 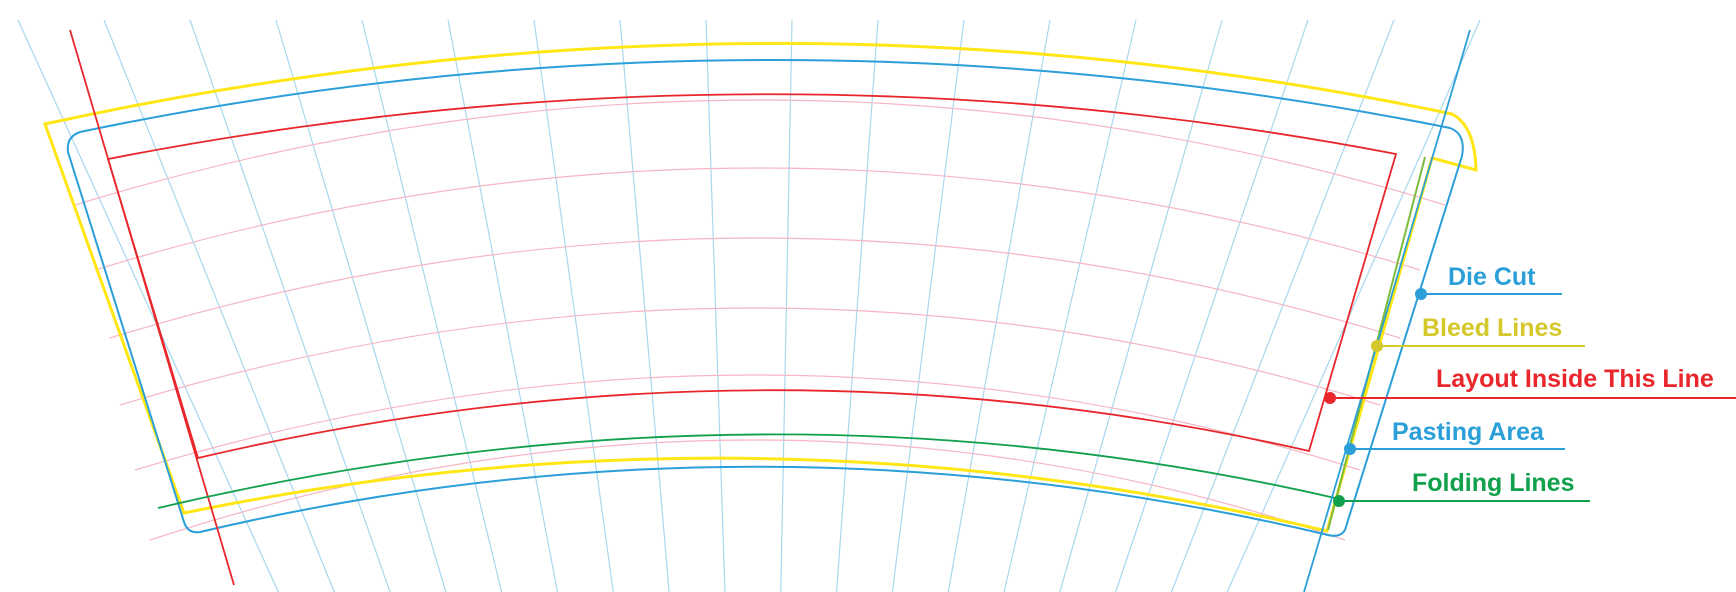 I want to click on die-cut-marker, so click(x=1421, y=294).